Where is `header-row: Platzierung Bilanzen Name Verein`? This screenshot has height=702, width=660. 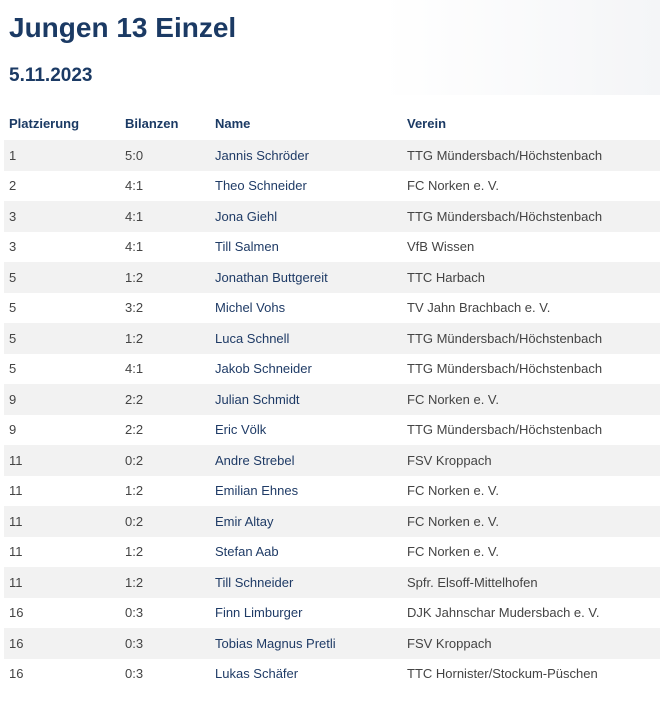 header-row: Platzierung Bilanzen Name Verein is located at coordinates (332, 123).